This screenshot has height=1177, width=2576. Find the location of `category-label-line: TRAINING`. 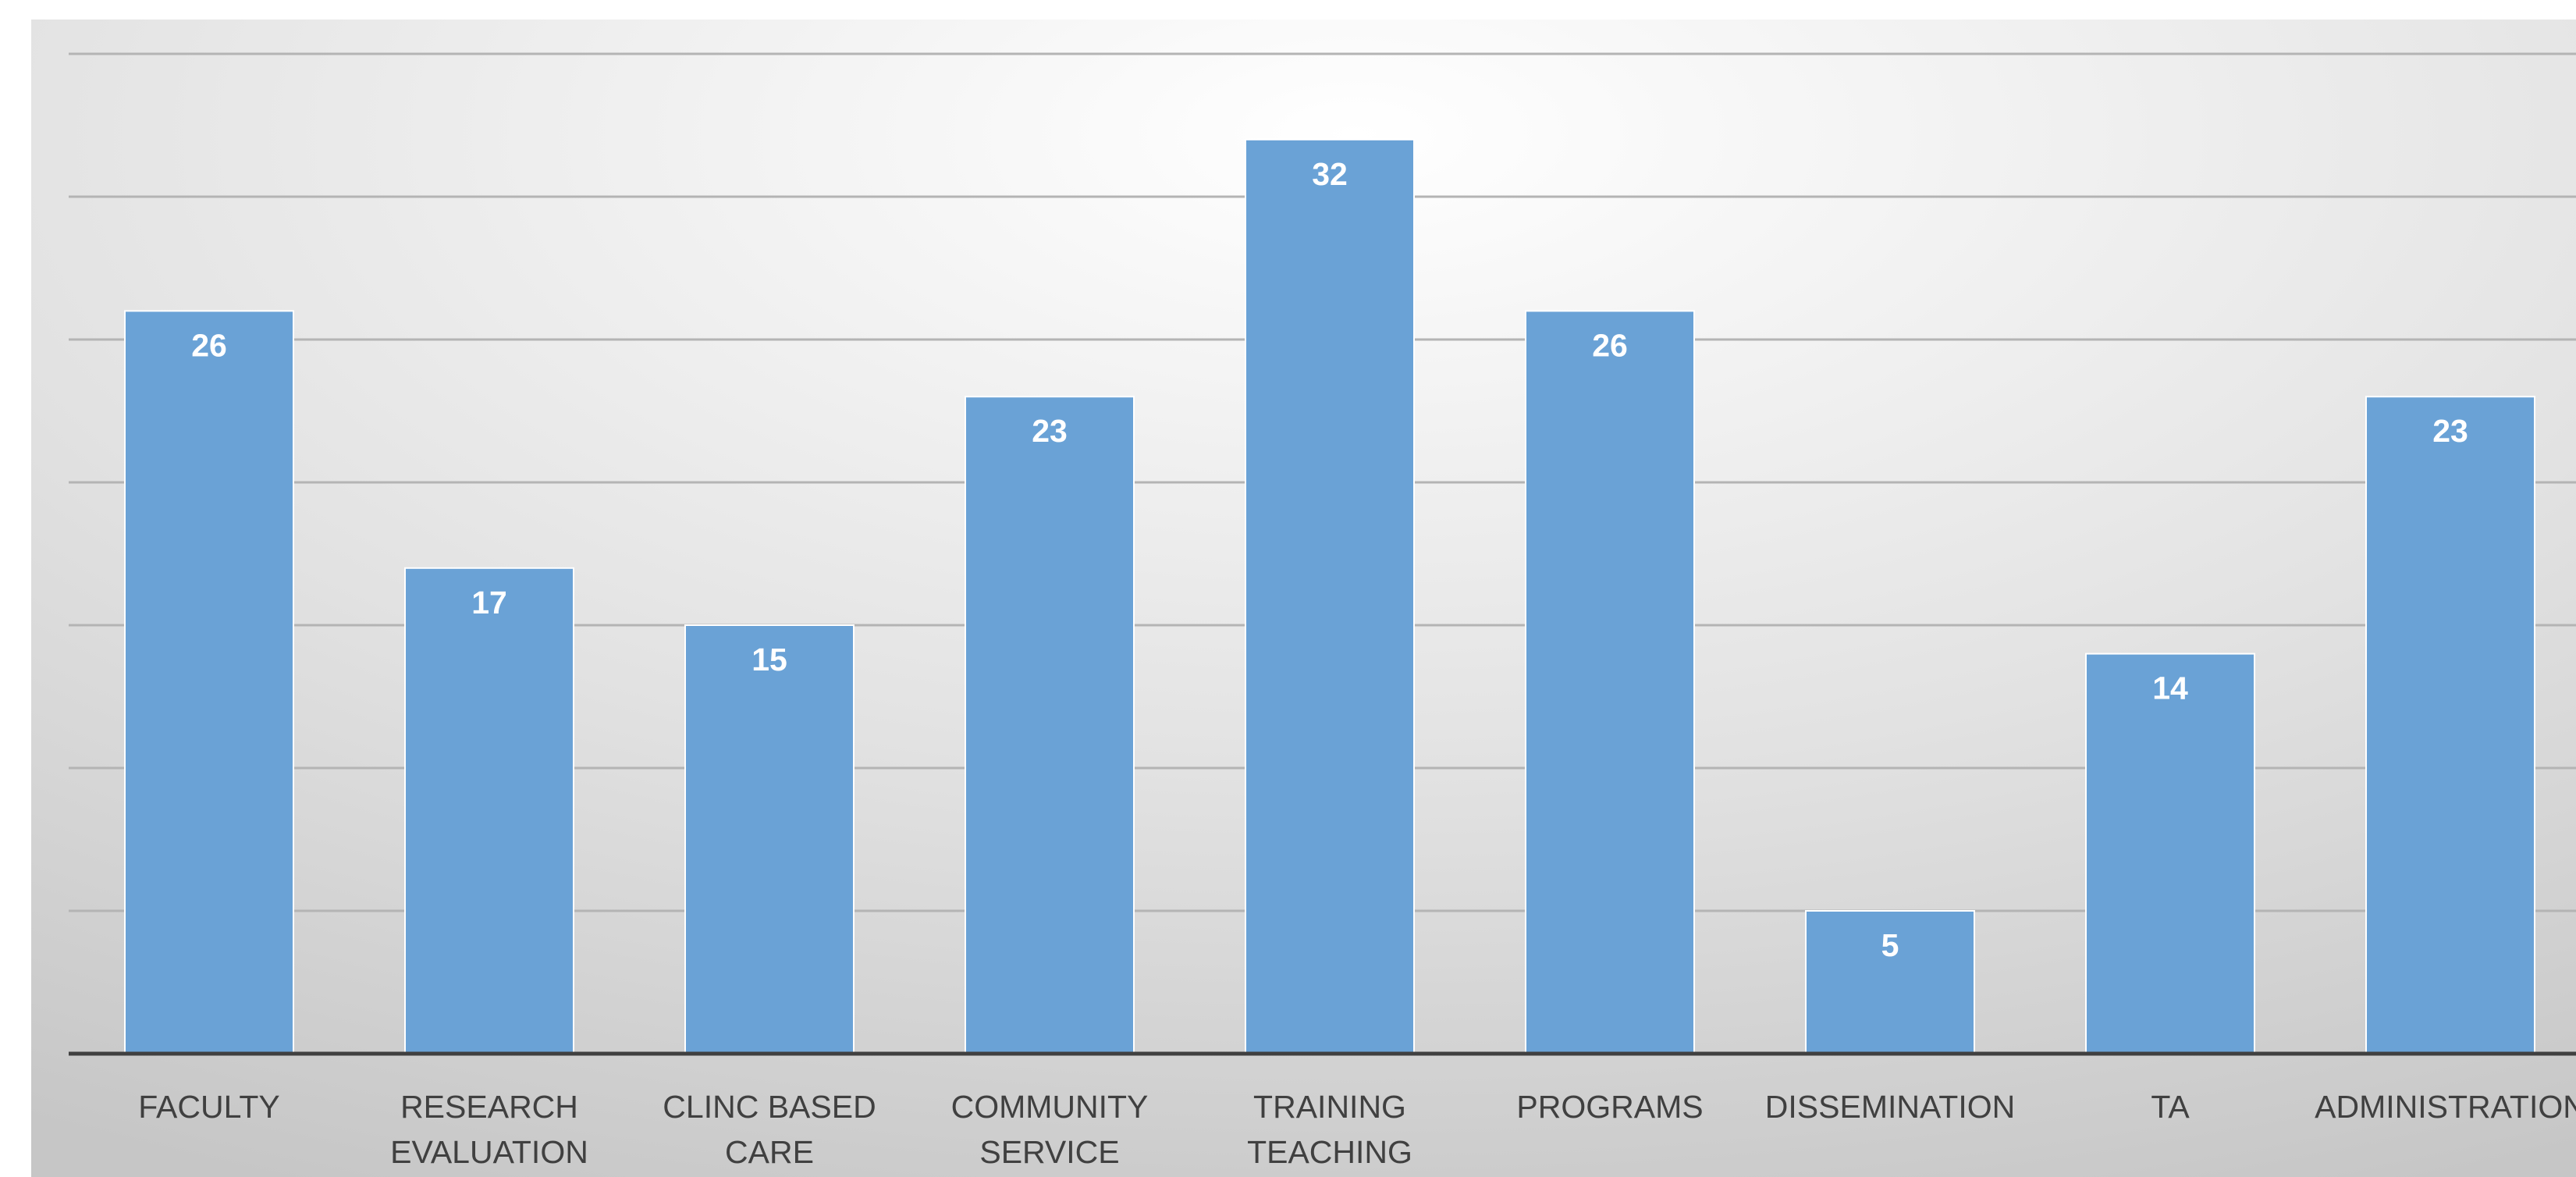

category-label-line: TRAINING is located at coordinates (1329, 1107).